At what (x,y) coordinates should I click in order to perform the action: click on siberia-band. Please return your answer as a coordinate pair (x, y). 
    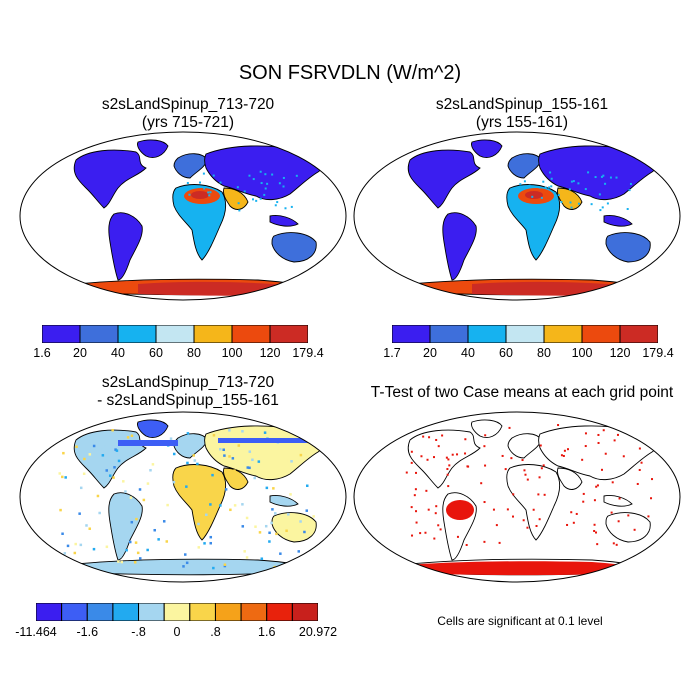
    Looking at the image, I should click on (268, 440).